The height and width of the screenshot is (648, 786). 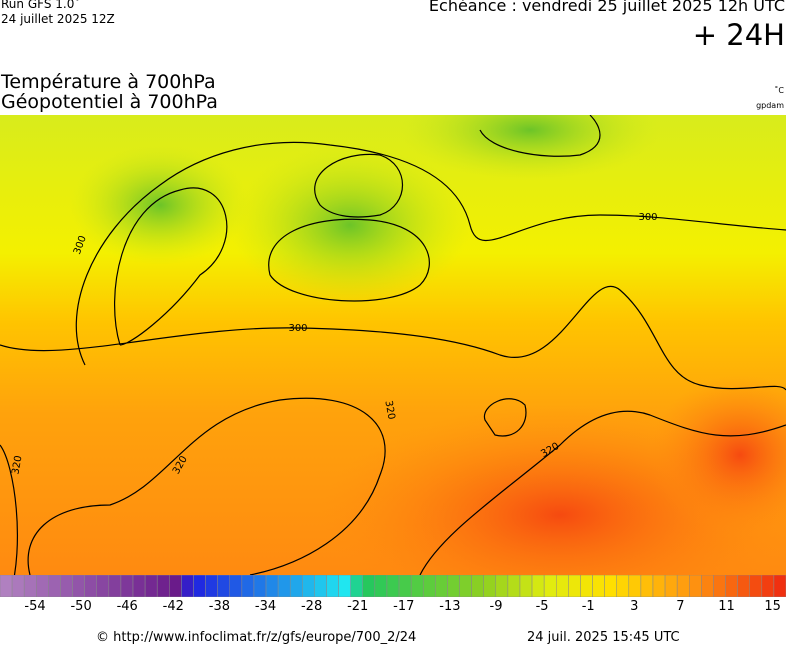 I want to click on colorbar-label: -13, so click(x=450, y=606).